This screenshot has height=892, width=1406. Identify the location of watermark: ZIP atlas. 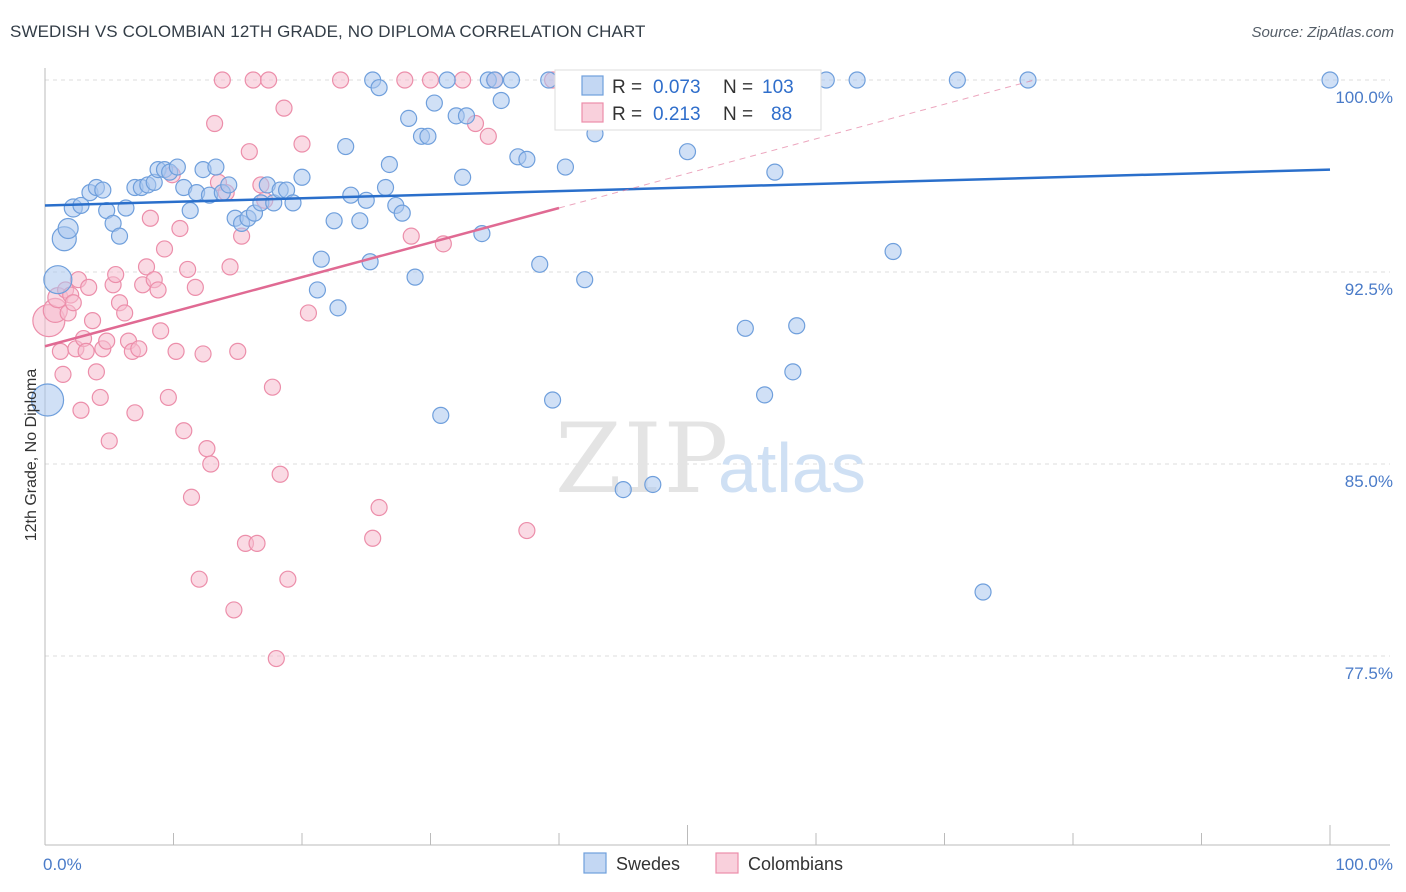
(710, 459).